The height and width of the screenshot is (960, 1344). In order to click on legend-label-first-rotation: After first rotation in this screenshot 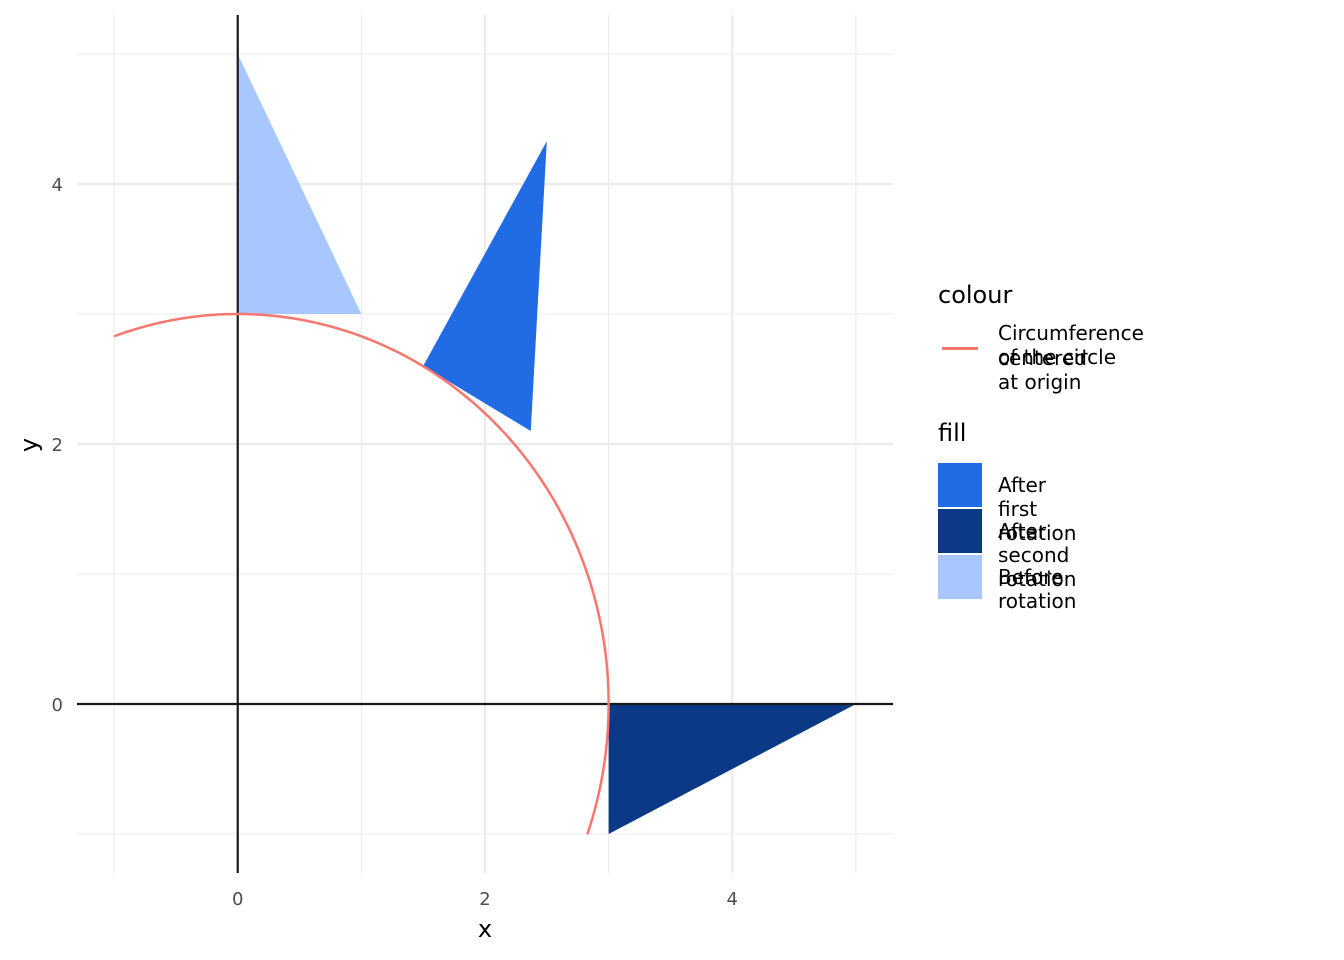, I will do `click(1037, 509)`.